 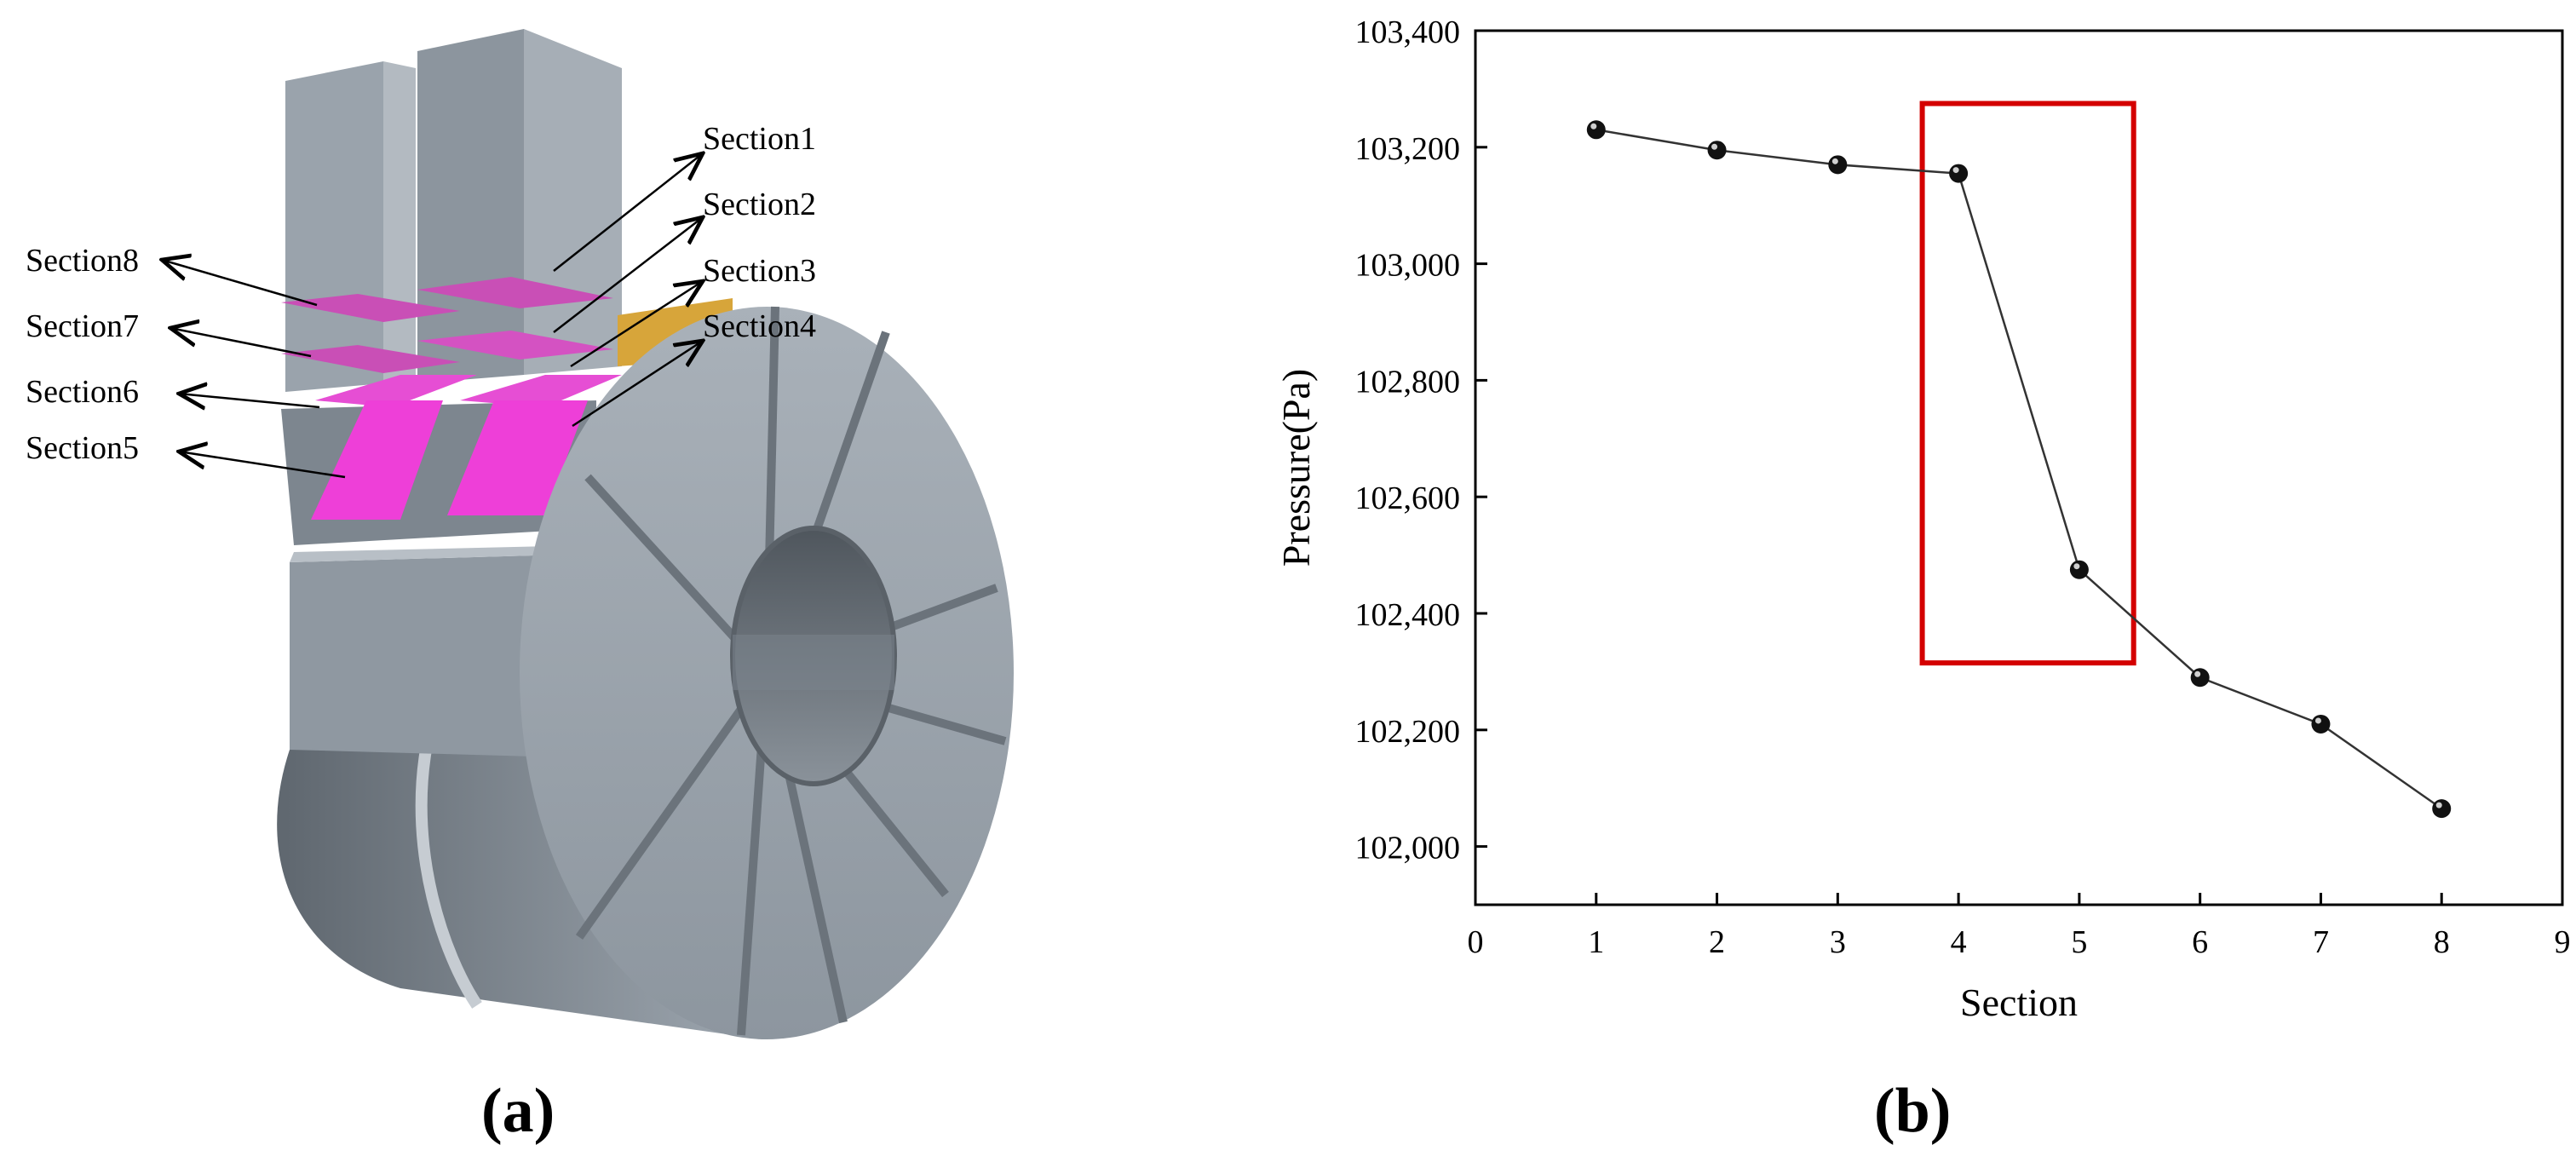 I want to click on subfigure-label-b: (b), so click(x=1913, y=1111).